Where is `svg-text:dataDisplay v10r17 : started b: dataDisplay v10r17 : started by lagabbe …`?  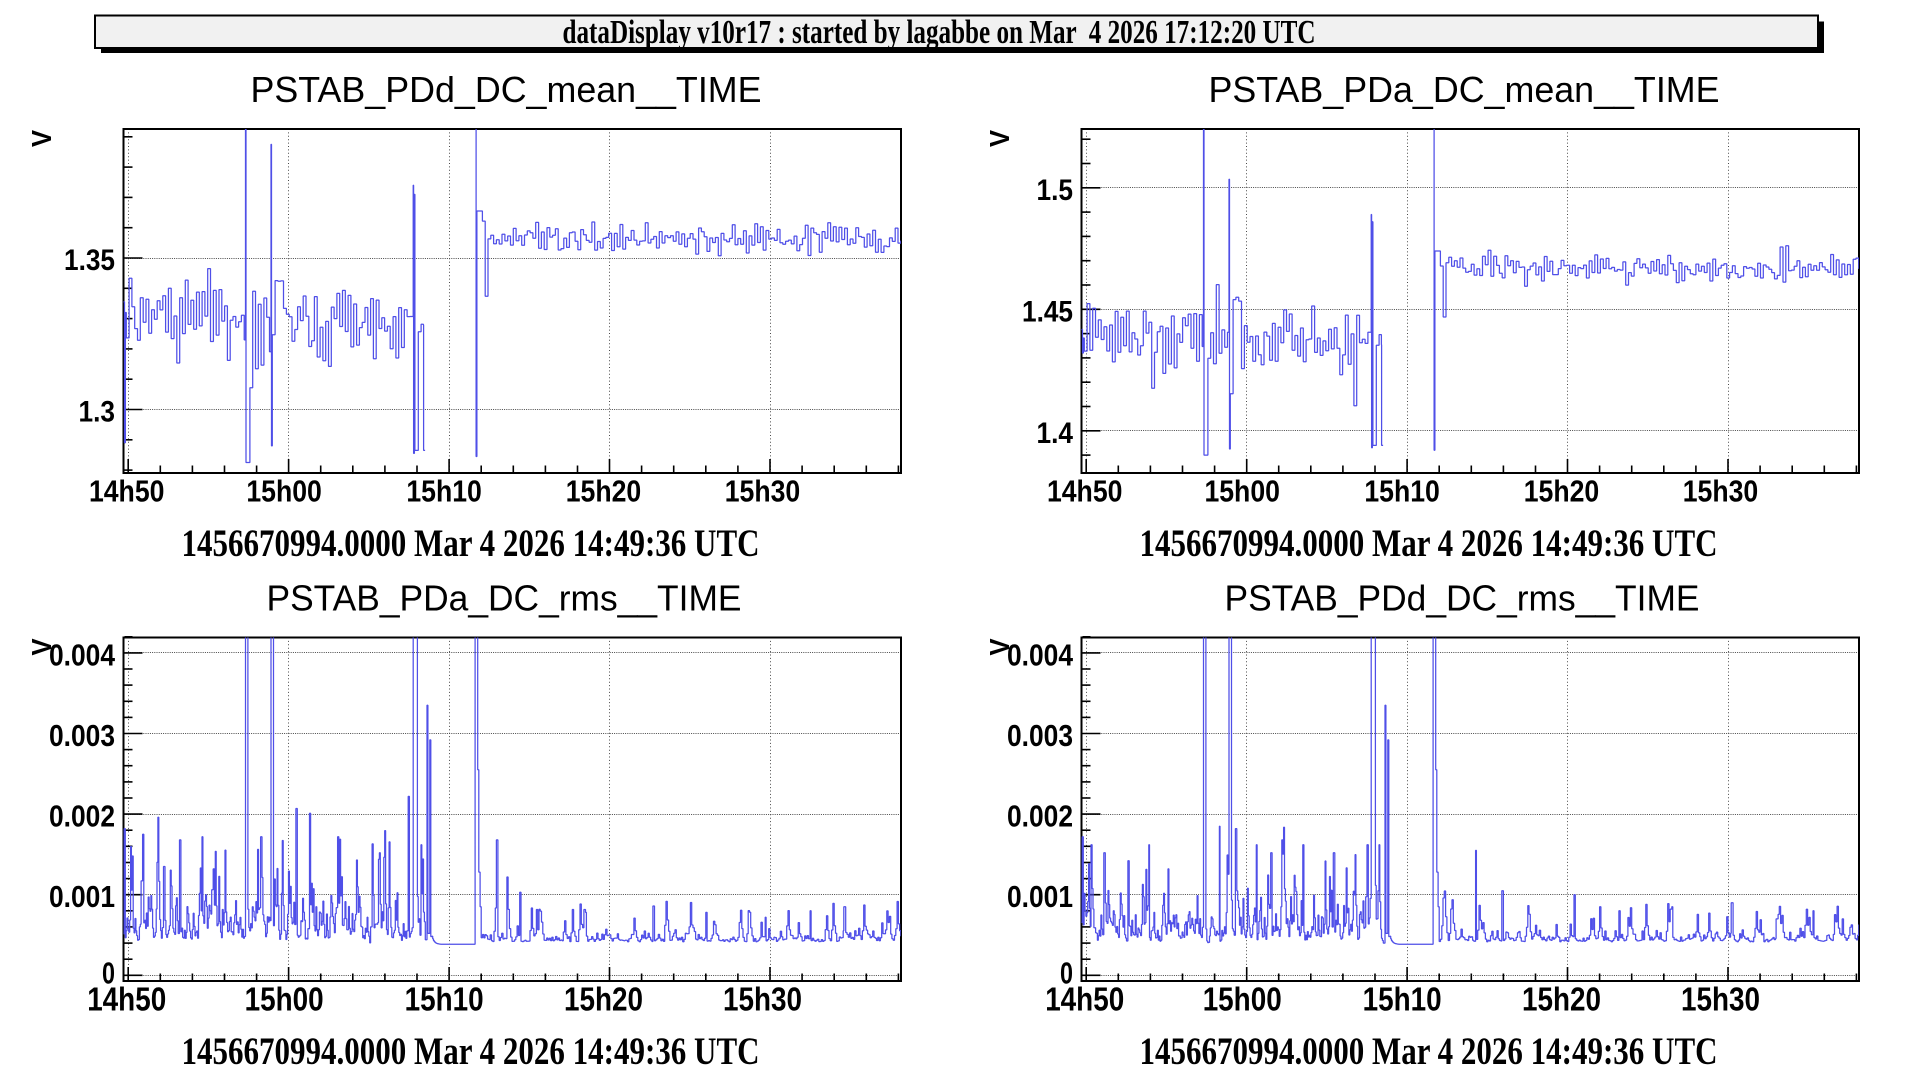
svg-text:dataDisplay v10r17 : started b: dataDisplay v10r17 : started by lagabbe … is located at coordinates (939, 32).